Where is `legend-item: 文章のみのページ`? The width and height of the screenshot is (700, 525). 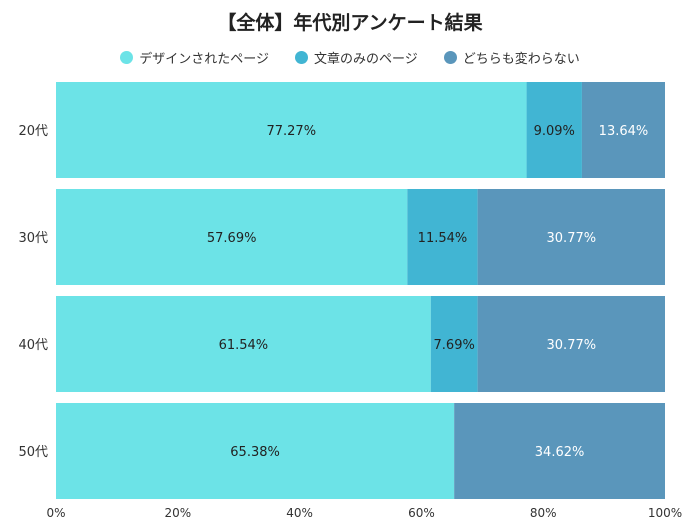 legend-item: 文章のみのページ is located at coordinates (356, 57).